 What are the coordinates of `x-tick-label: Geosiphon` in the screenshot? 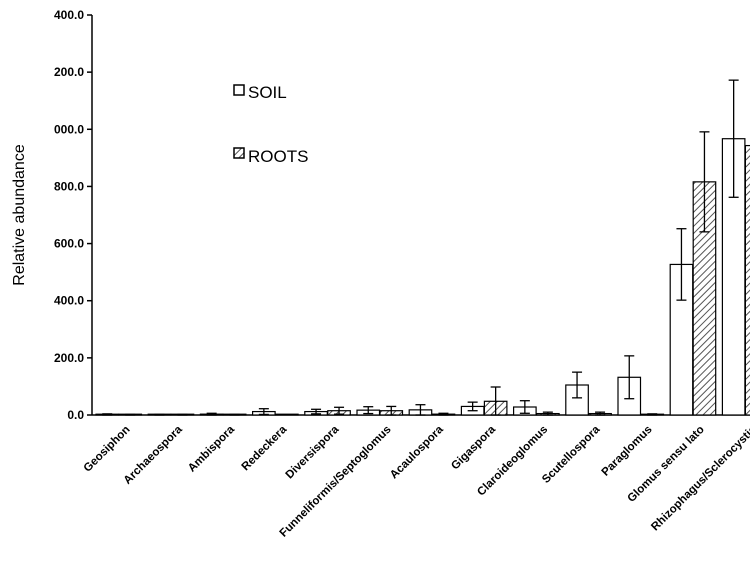 It's located at (107, 449).